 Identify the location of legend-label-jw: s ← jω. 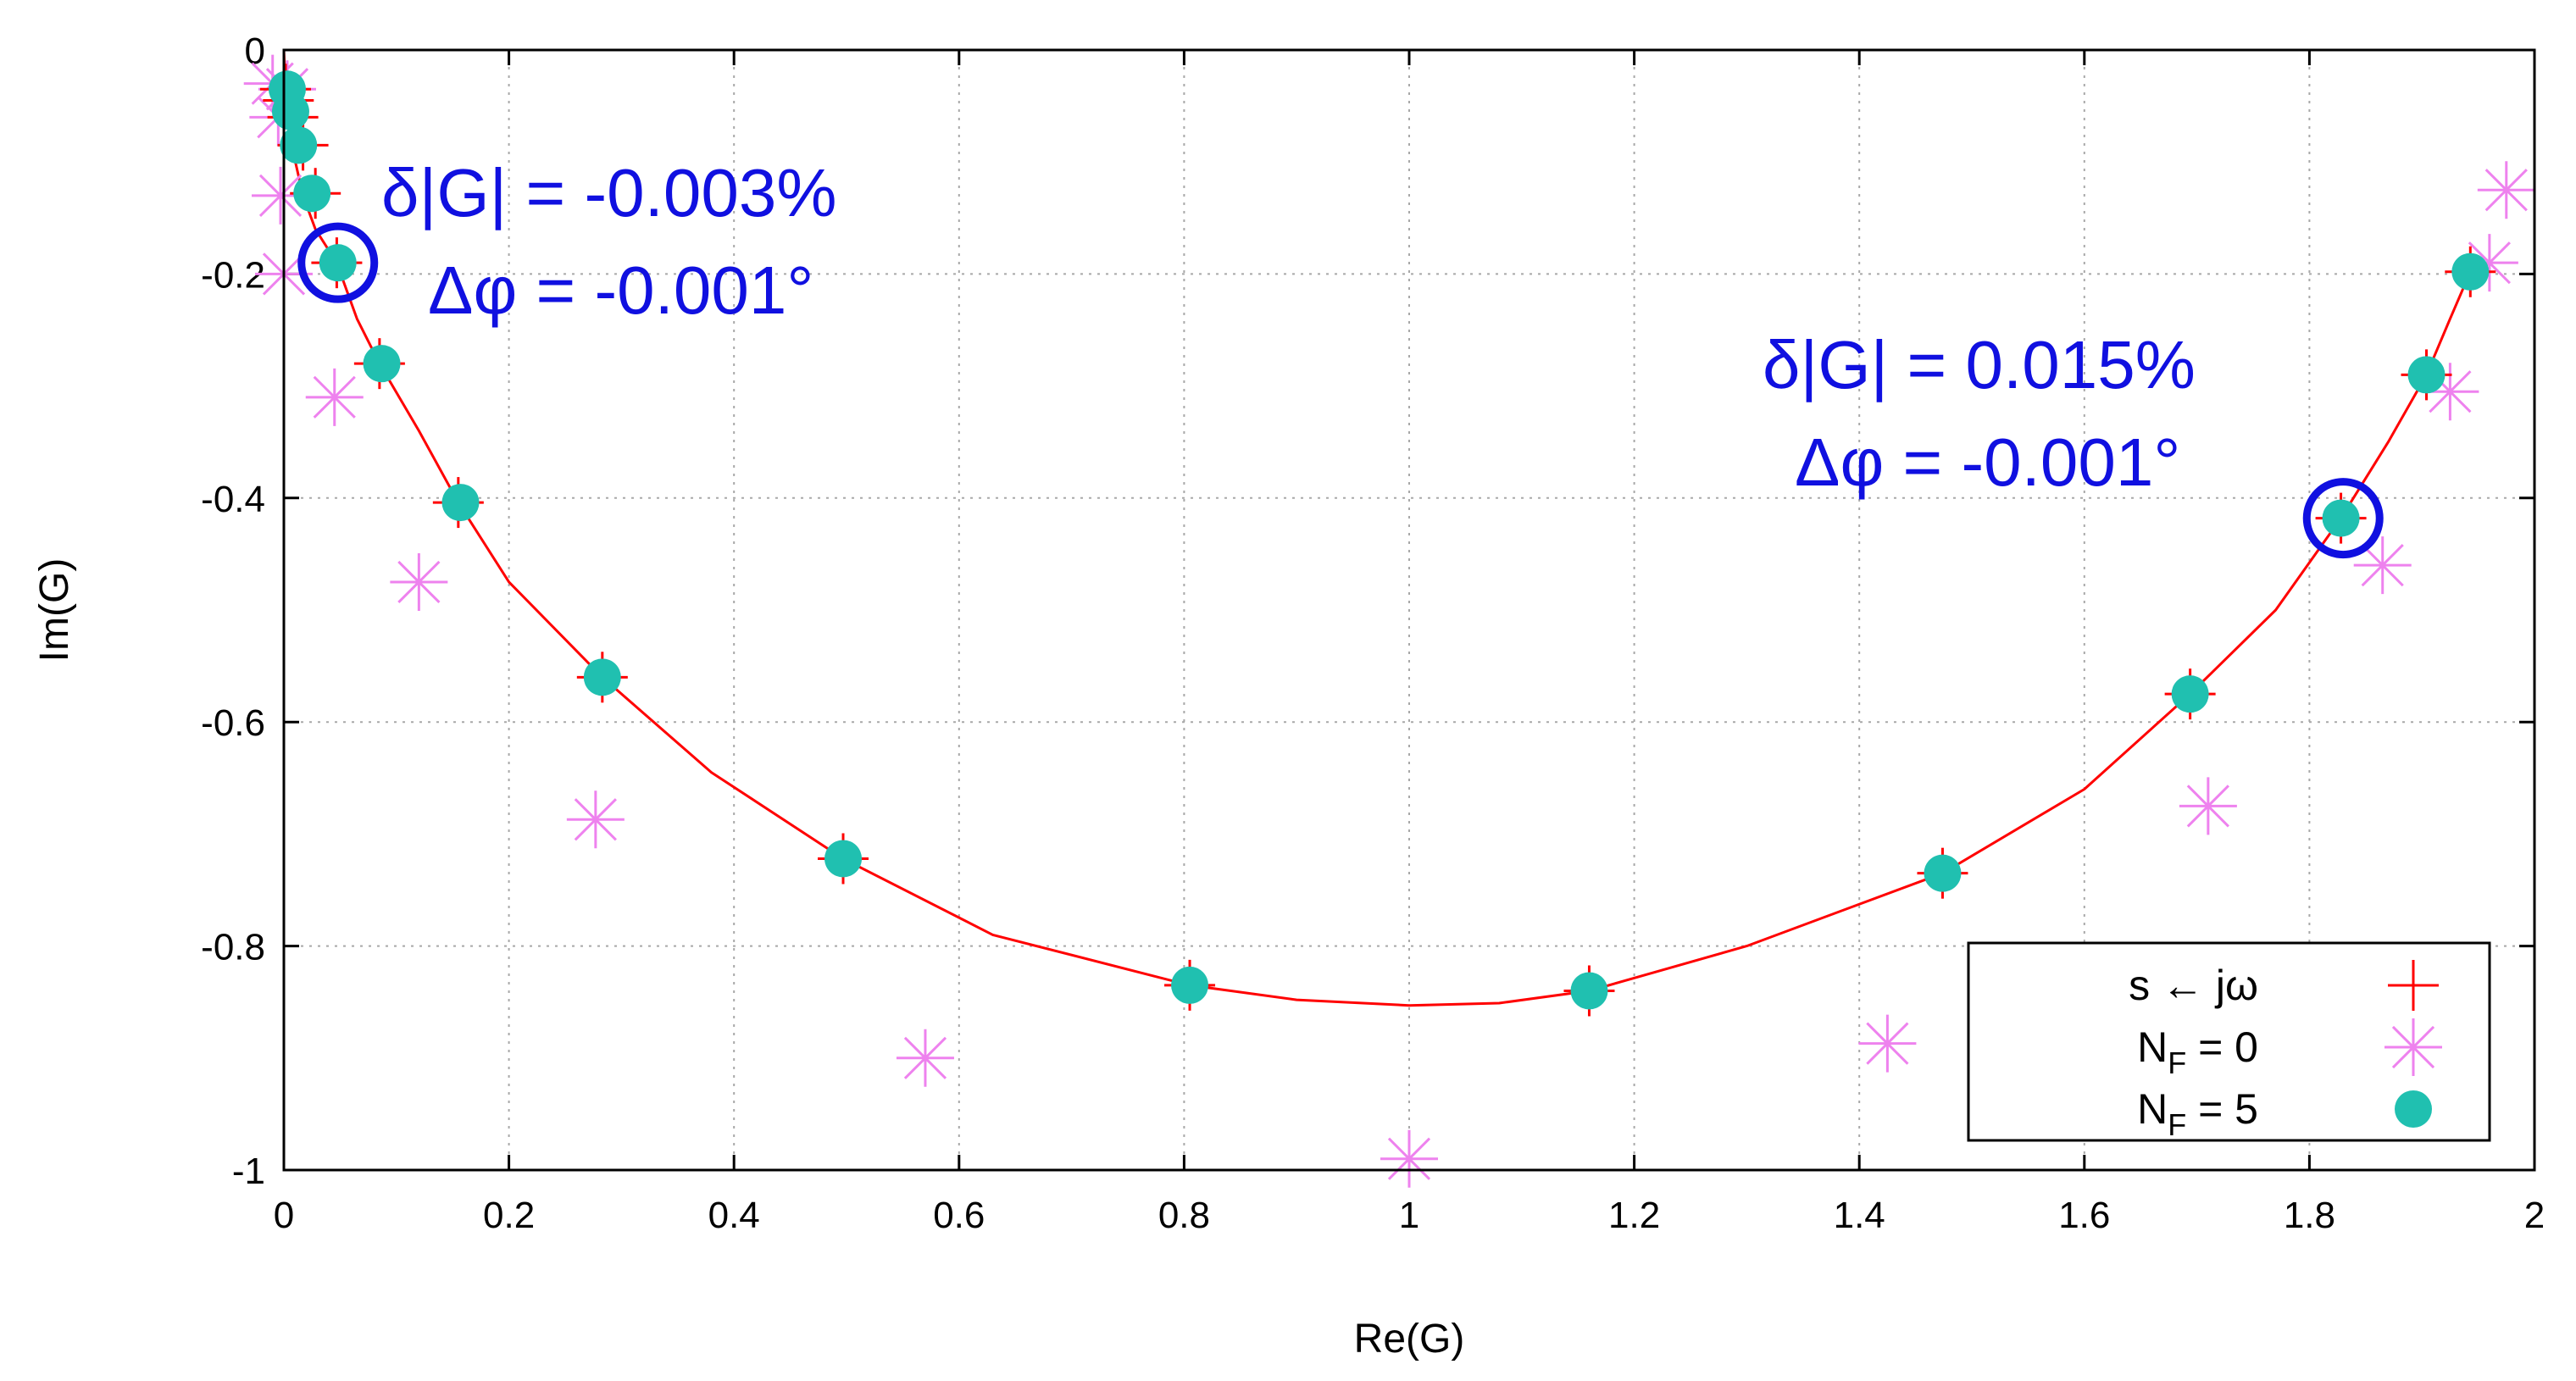
(2193, 985).